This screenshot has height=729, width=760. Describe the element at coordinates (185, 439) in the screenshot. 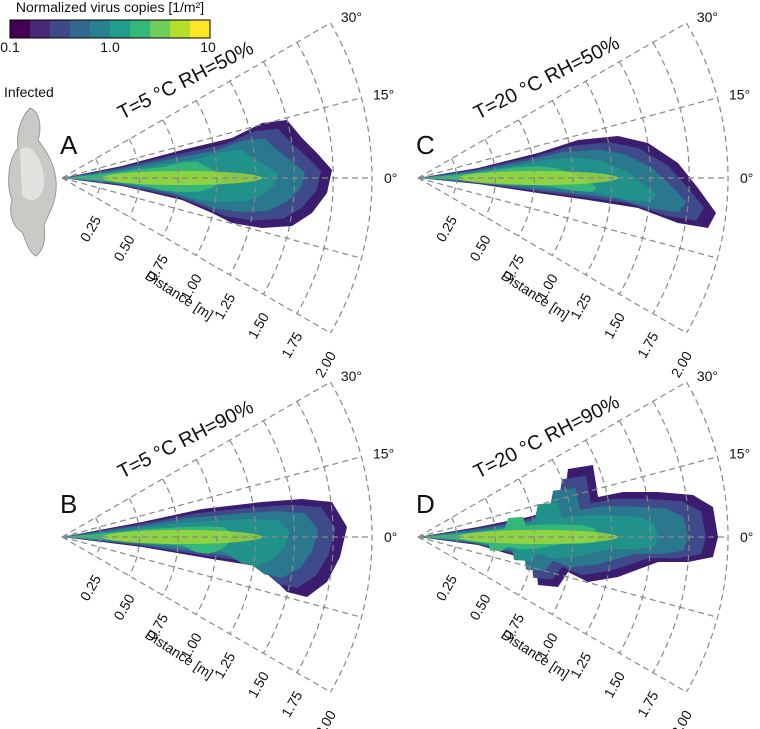

I see `panel-title: T=5 °C RH=90%` at that location.